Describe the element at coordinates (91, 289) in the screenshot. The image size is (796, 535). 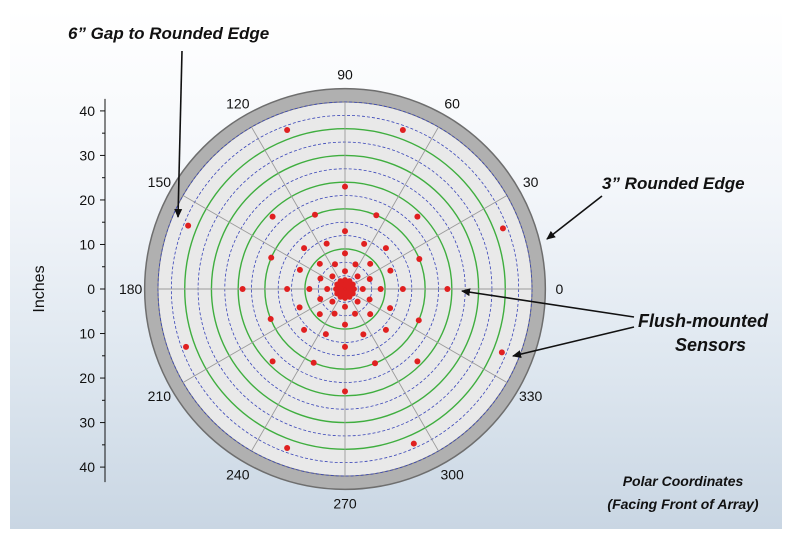
I see `y-tick-label: 0` at that location.